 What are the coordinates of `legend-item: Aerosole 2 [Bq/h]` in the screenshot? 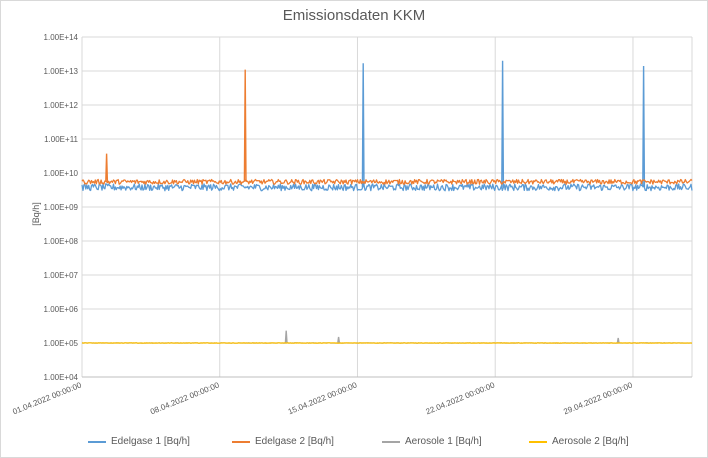 It's located at (579, 441).